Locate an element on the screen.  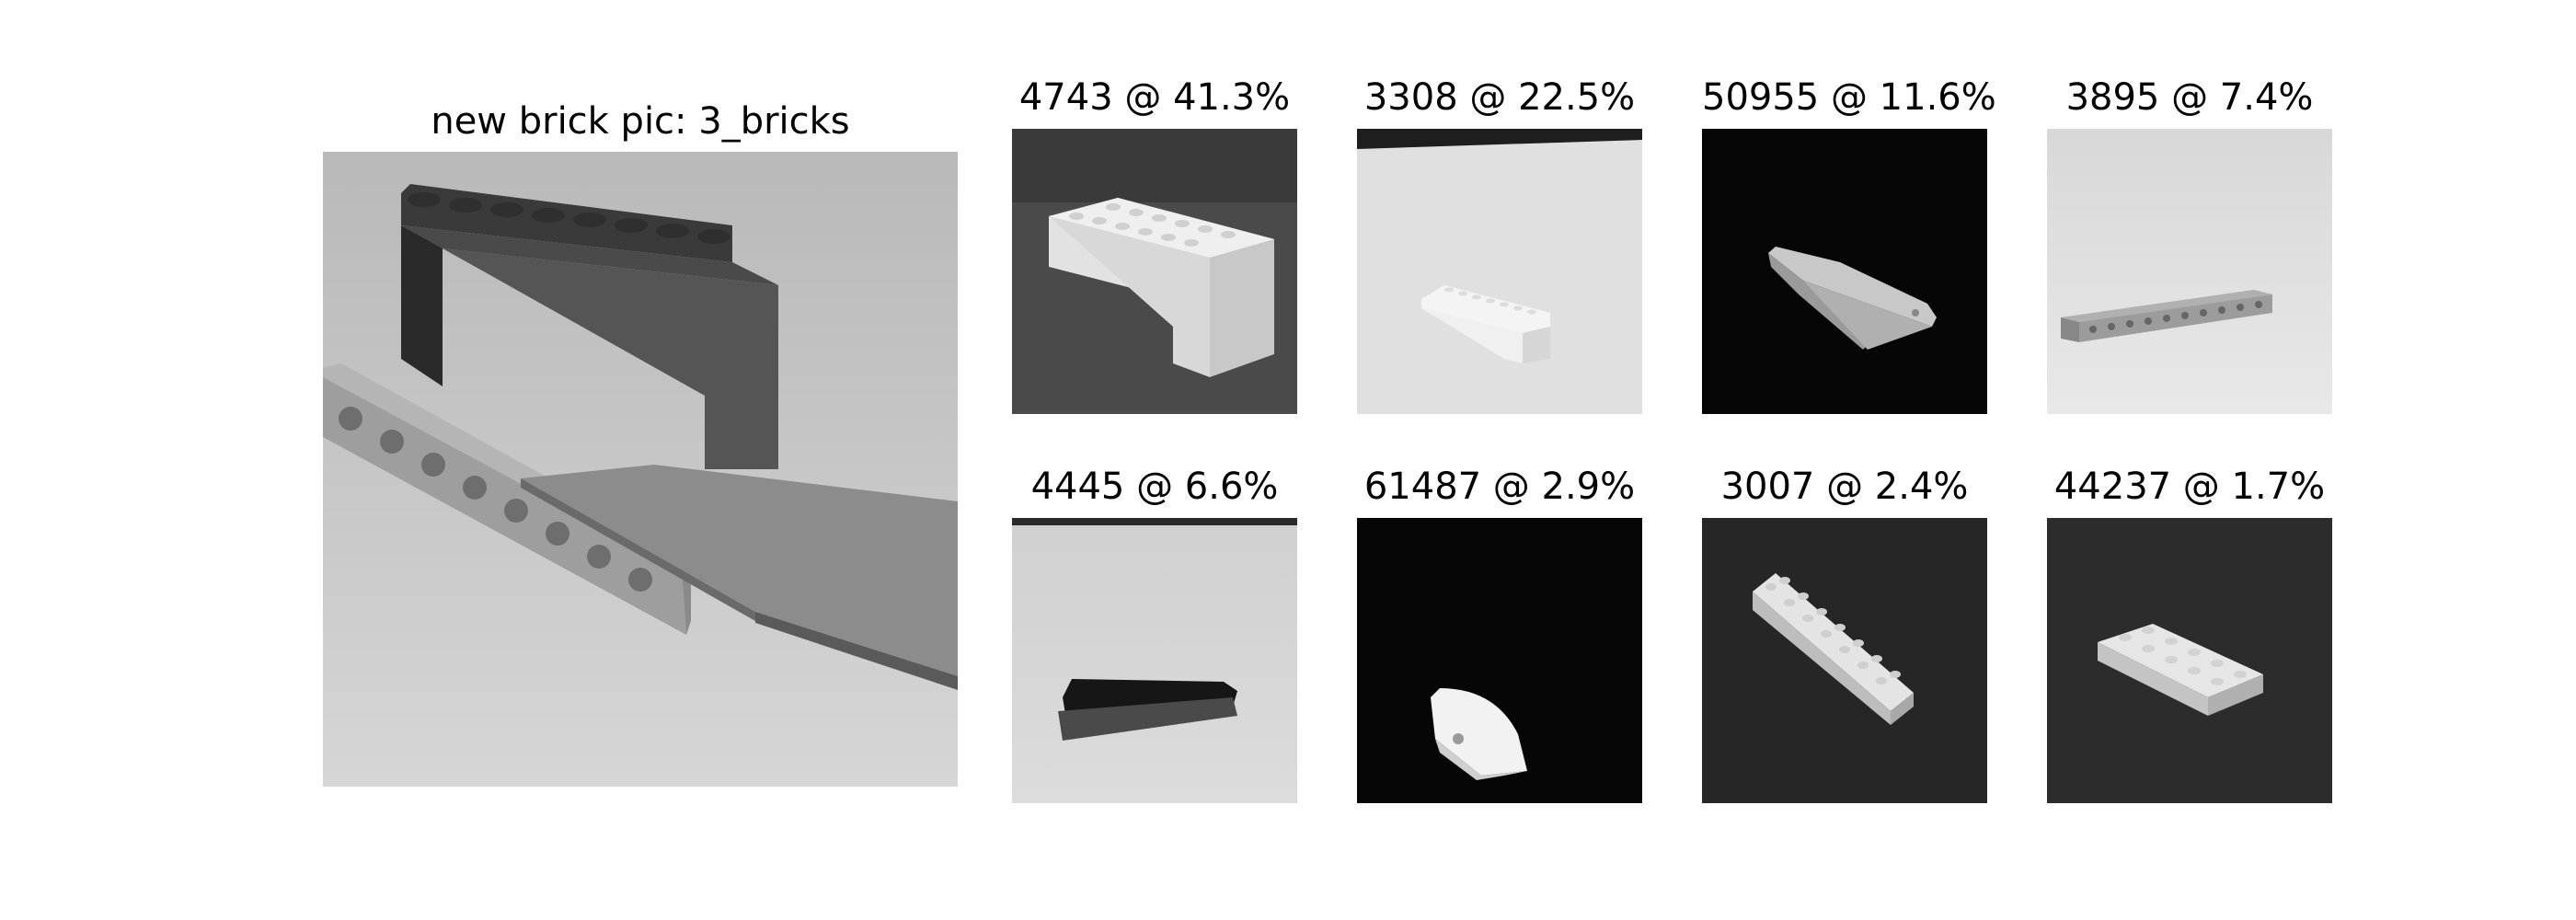
match-1-title: 4743 @ 41.3% is located at coordinates (1154, 97).